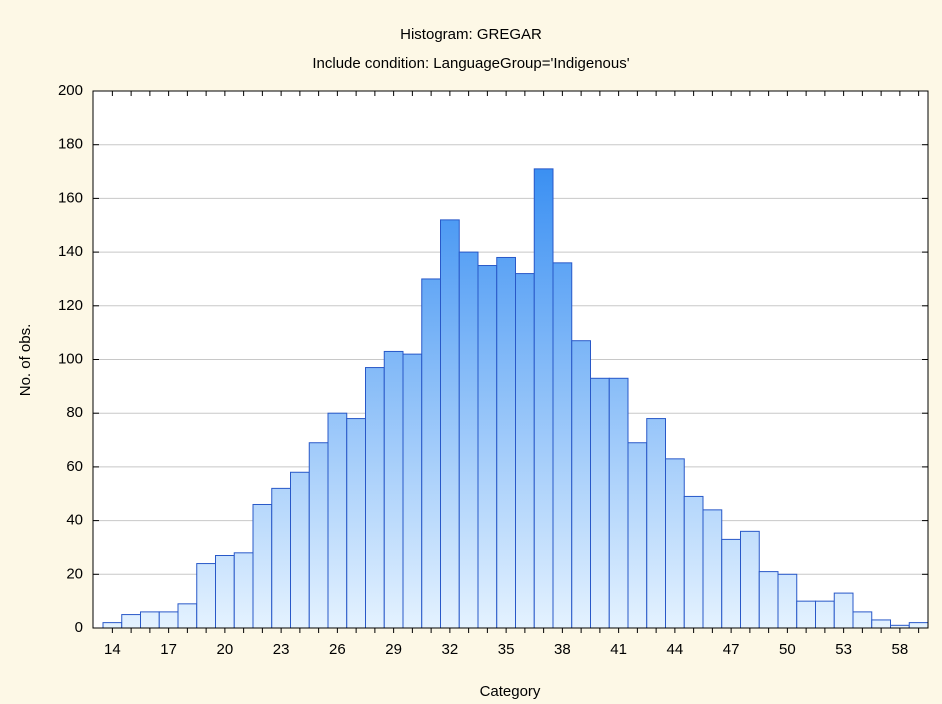 Image resolution: width=942 pixels, height=704 pixels. I want to click on y-tick-label: 180, so click(70, 144).